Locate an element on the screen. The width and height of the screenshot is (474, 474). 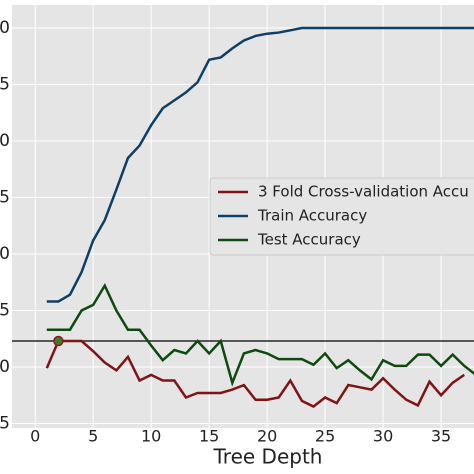
legend-box is located at coordinates (341, 216).